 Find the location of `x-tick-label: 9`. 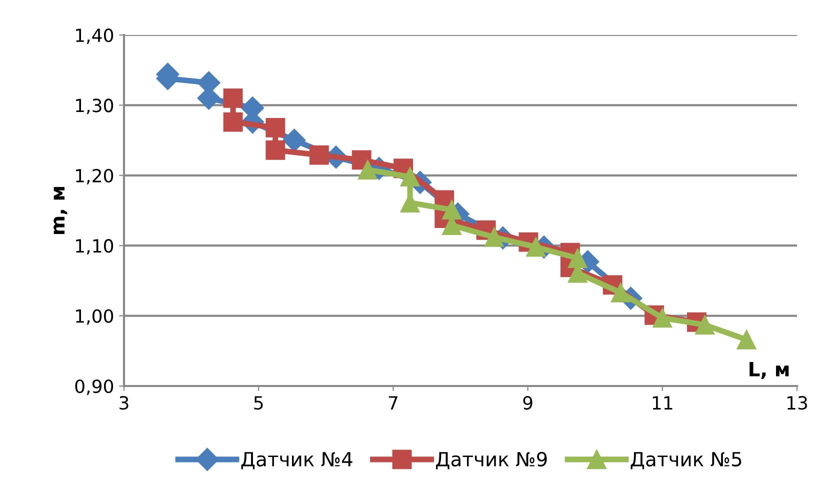

x-tick-label: 9 is located at coordinates (527, 403).